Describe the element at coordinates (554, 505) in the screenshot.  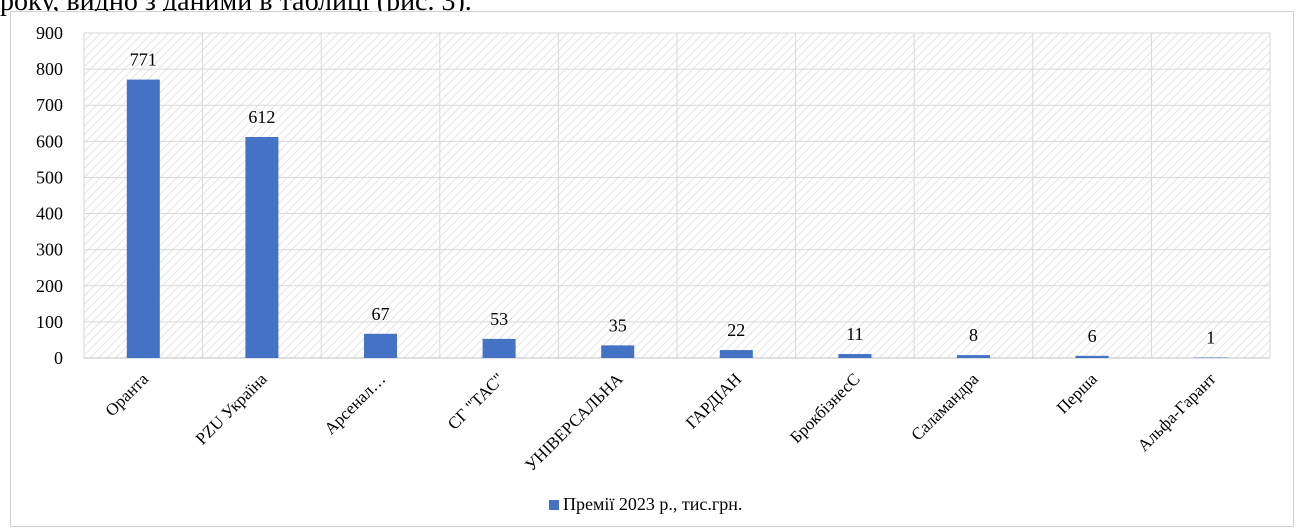
I see `legend-swatch` at that location.